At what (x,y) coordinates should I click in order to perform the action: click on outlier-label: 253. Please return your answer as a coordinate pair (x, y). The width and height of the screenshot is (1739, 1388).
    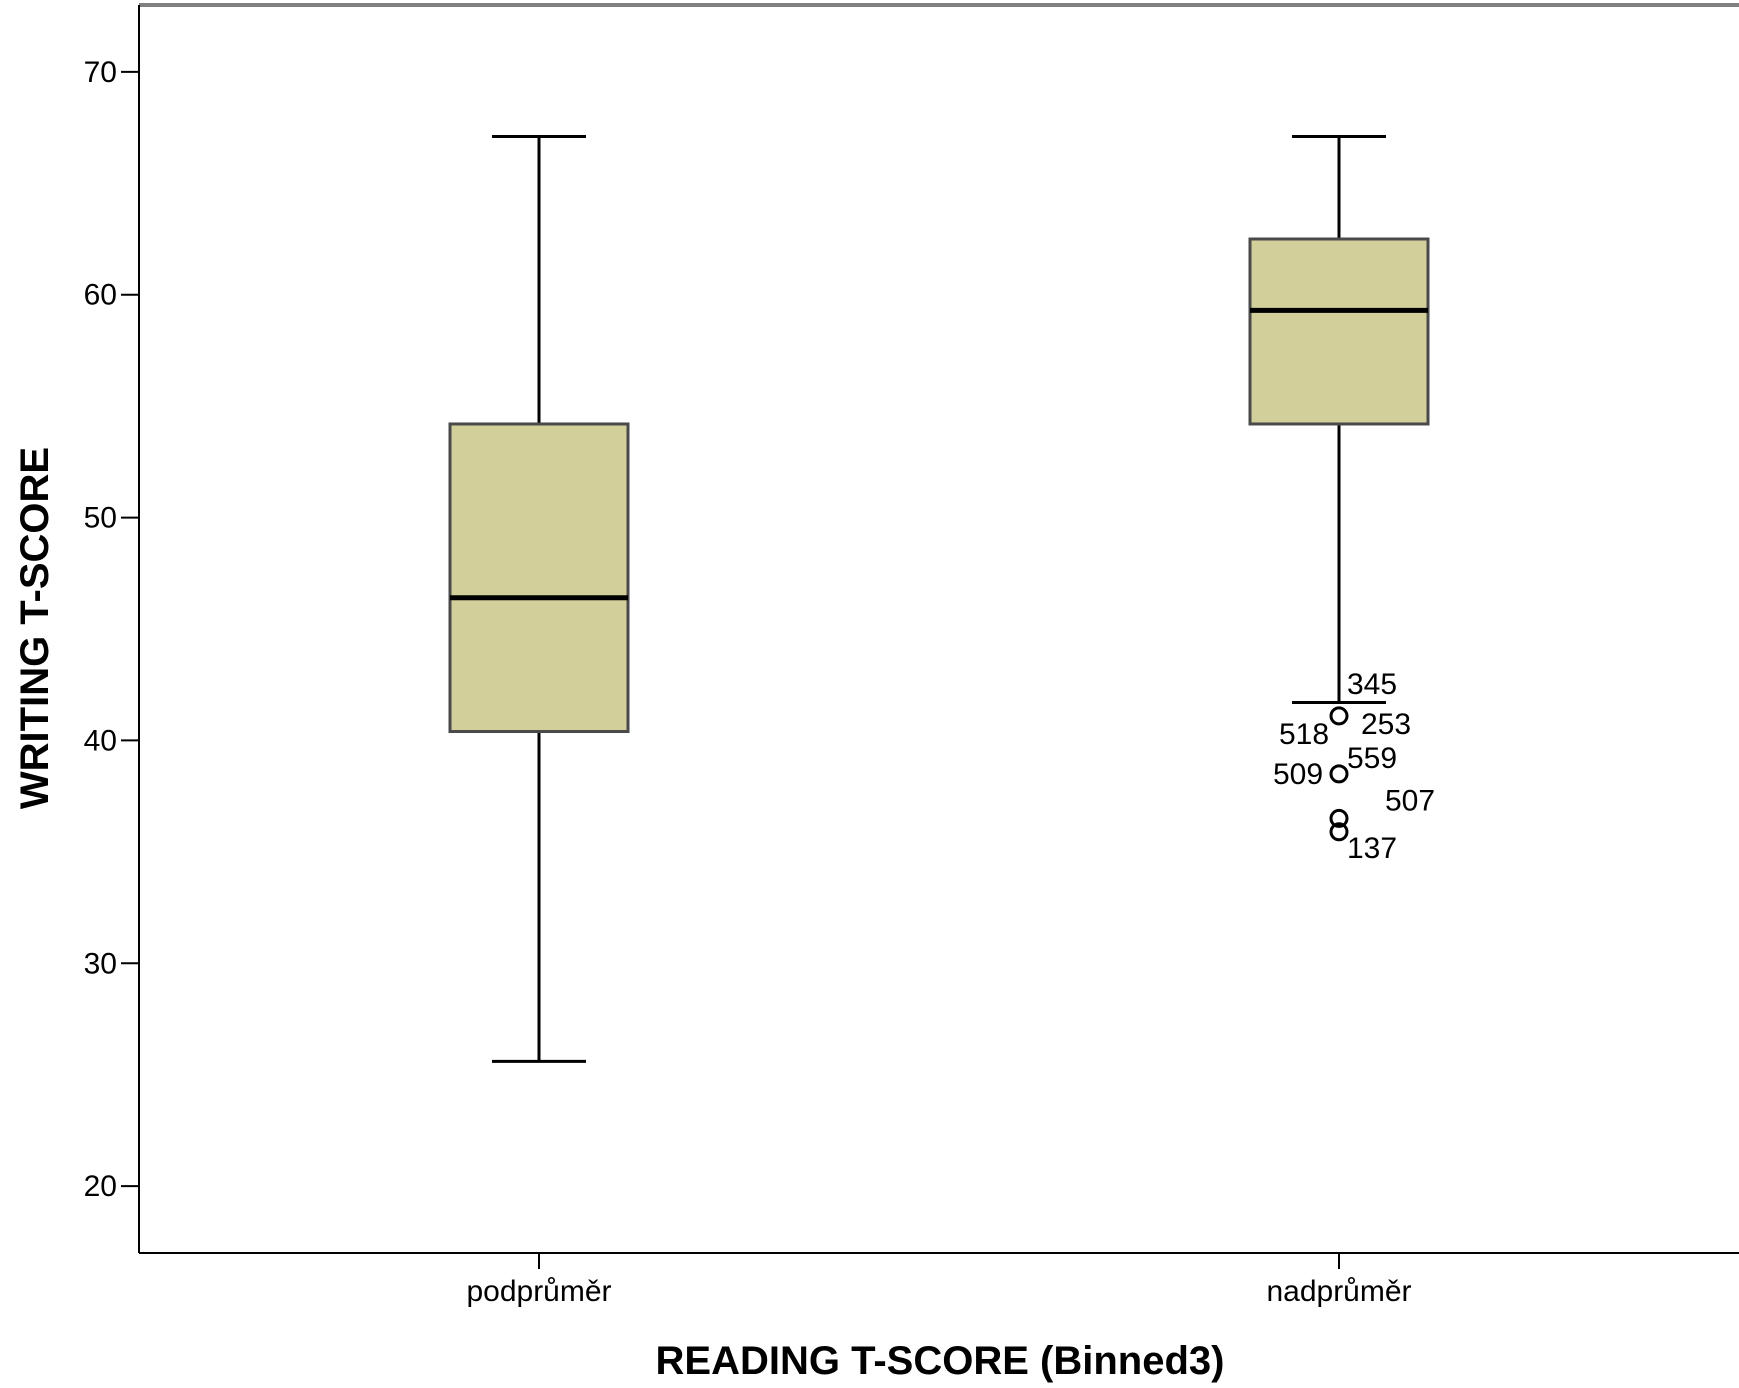
    Looking at the image, I should click on (1386, 724).